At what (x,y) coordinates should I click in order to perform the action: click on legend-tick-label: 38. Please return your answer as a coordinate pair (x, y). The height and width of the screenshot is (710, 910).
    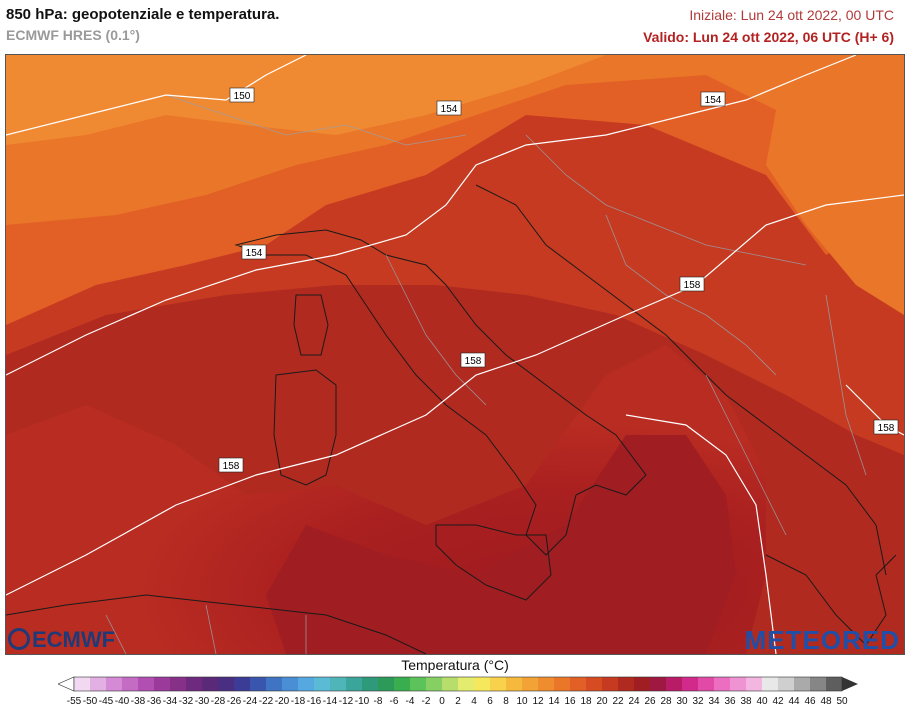
    Looking at the image, I should click on (746, 701).